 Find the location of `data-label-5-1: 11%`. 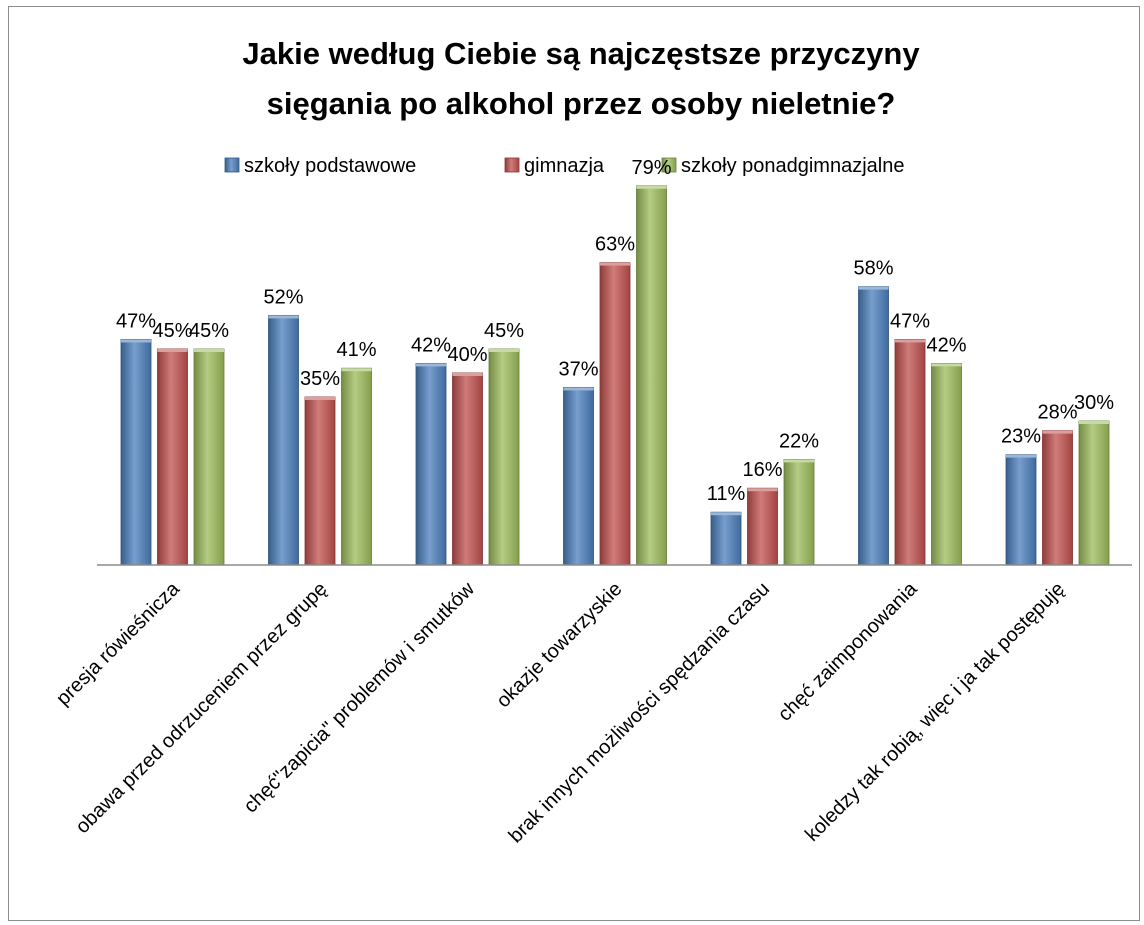

data-label-5-1: 11% is located at coordinates (726, 494).